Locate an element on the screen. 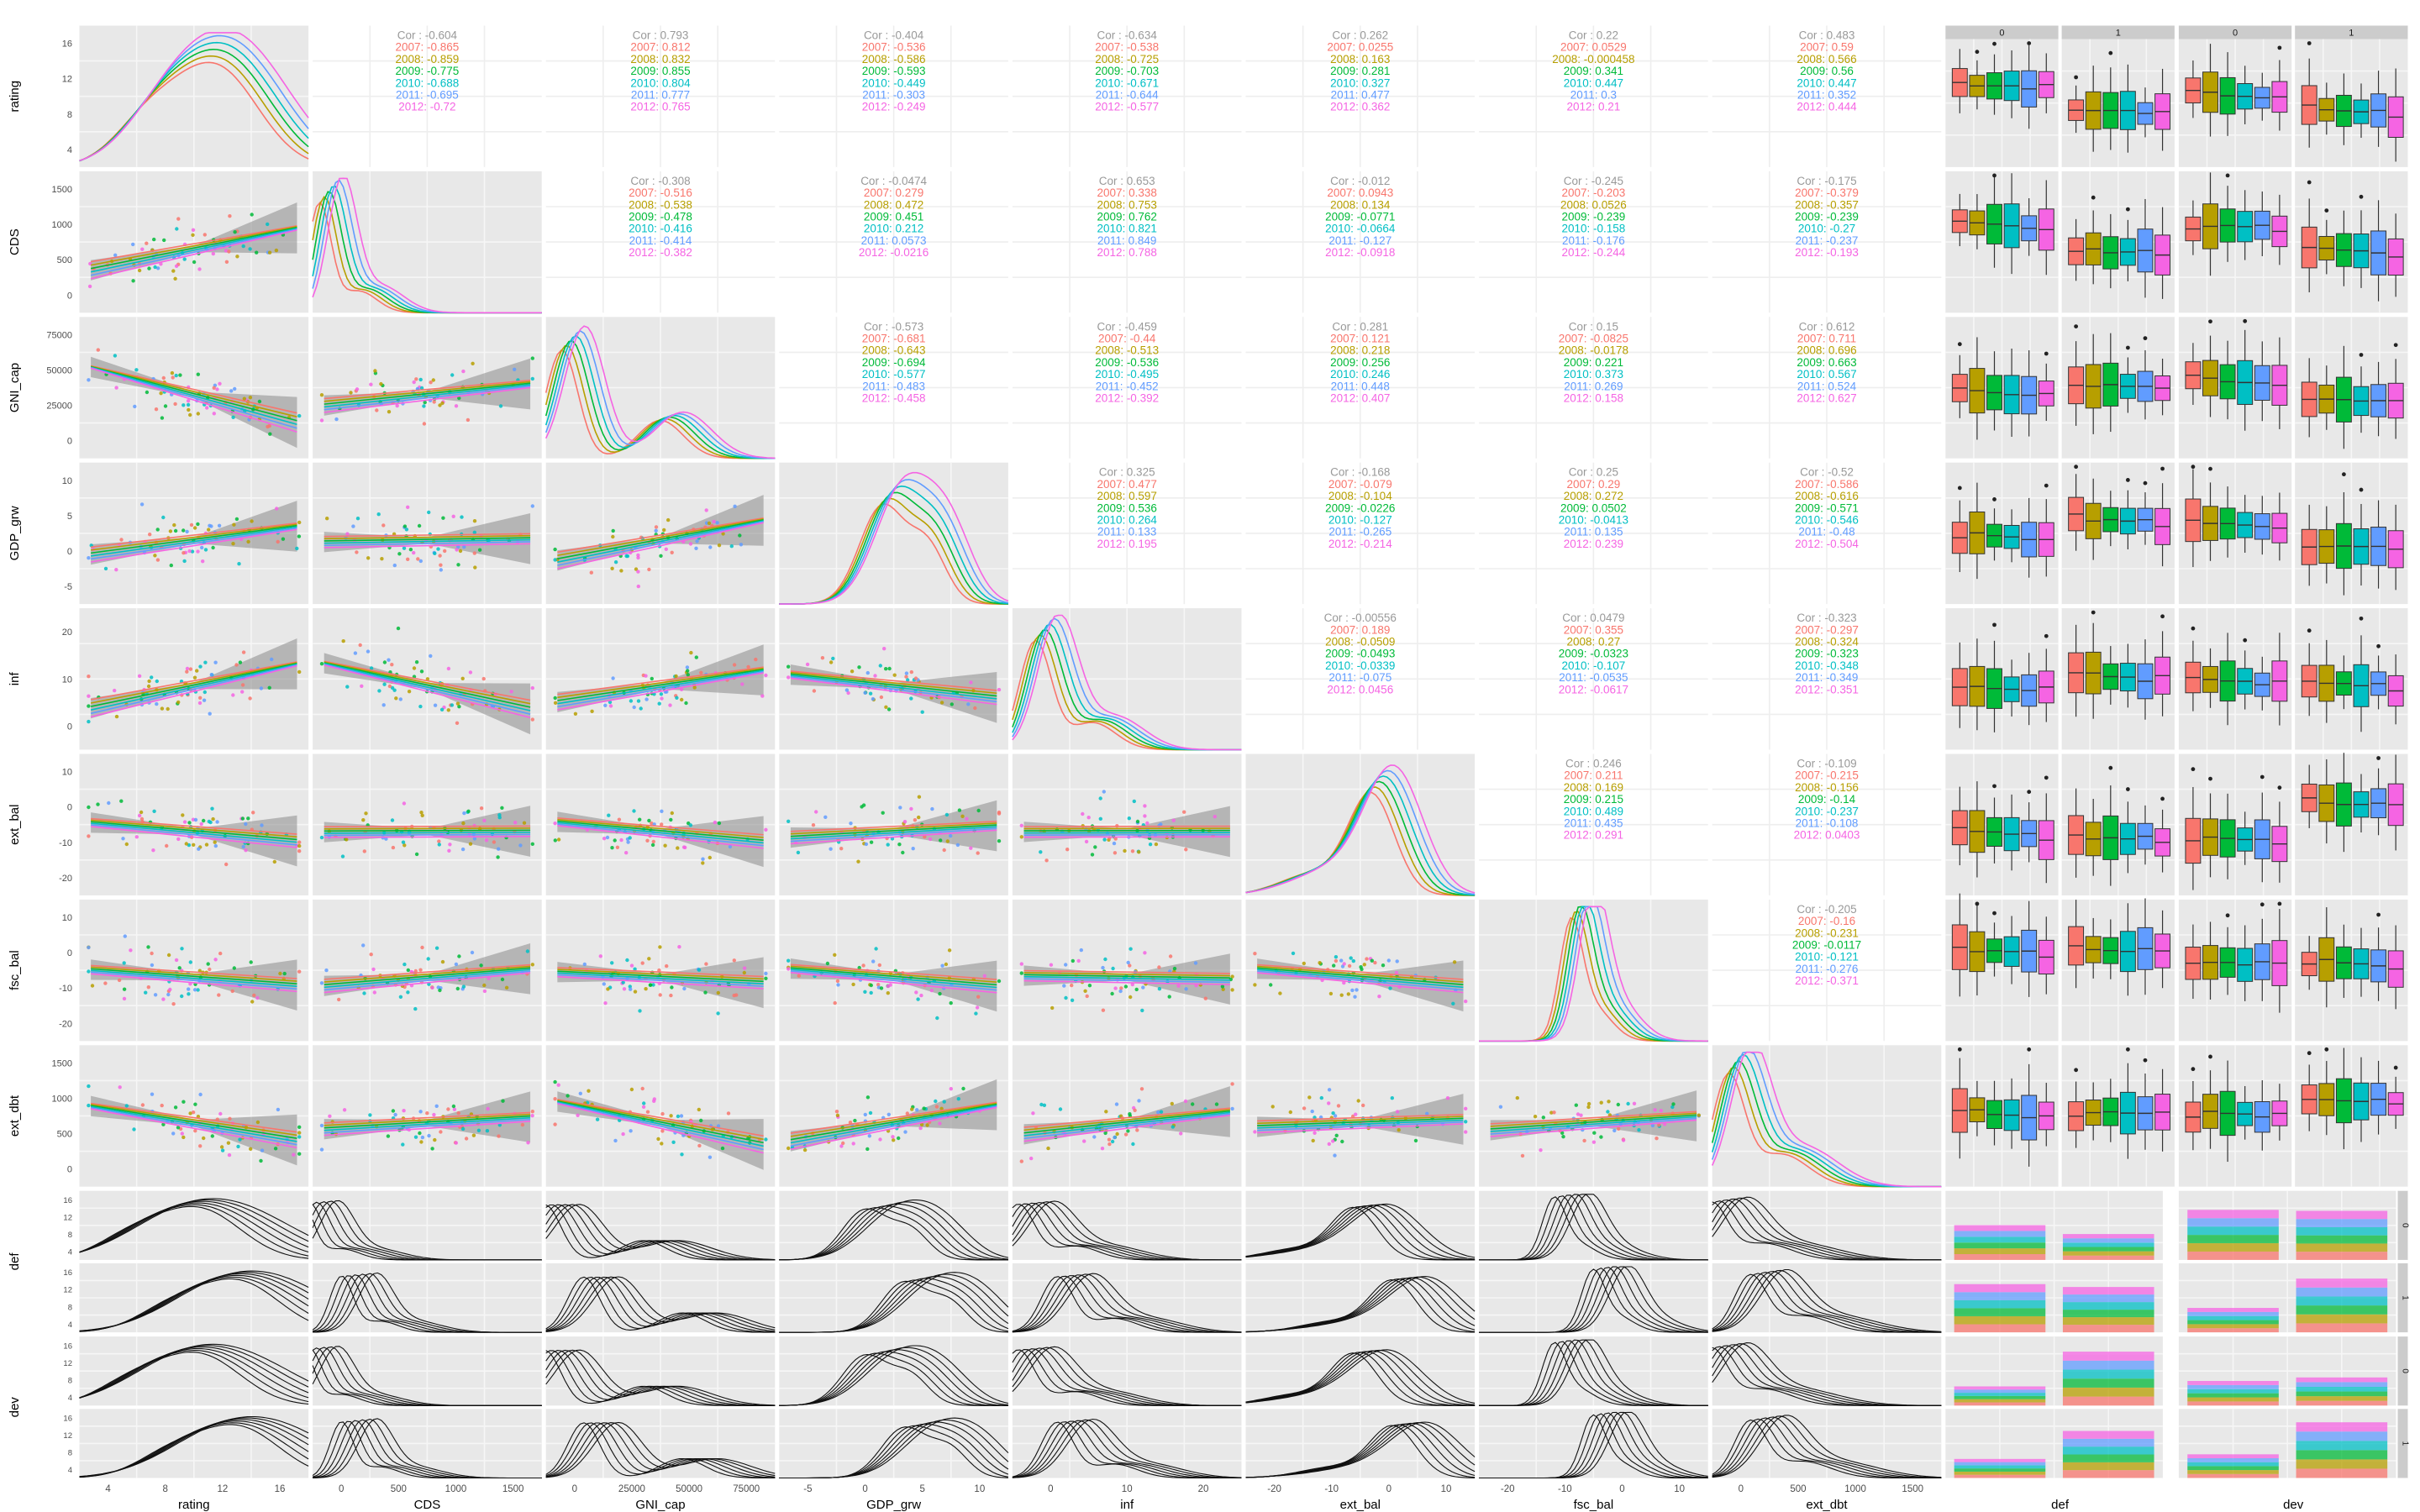 This screenshot has height=1512, width=2420. panel-ext_dbt-inf is located at coordinates (1127, 1116).